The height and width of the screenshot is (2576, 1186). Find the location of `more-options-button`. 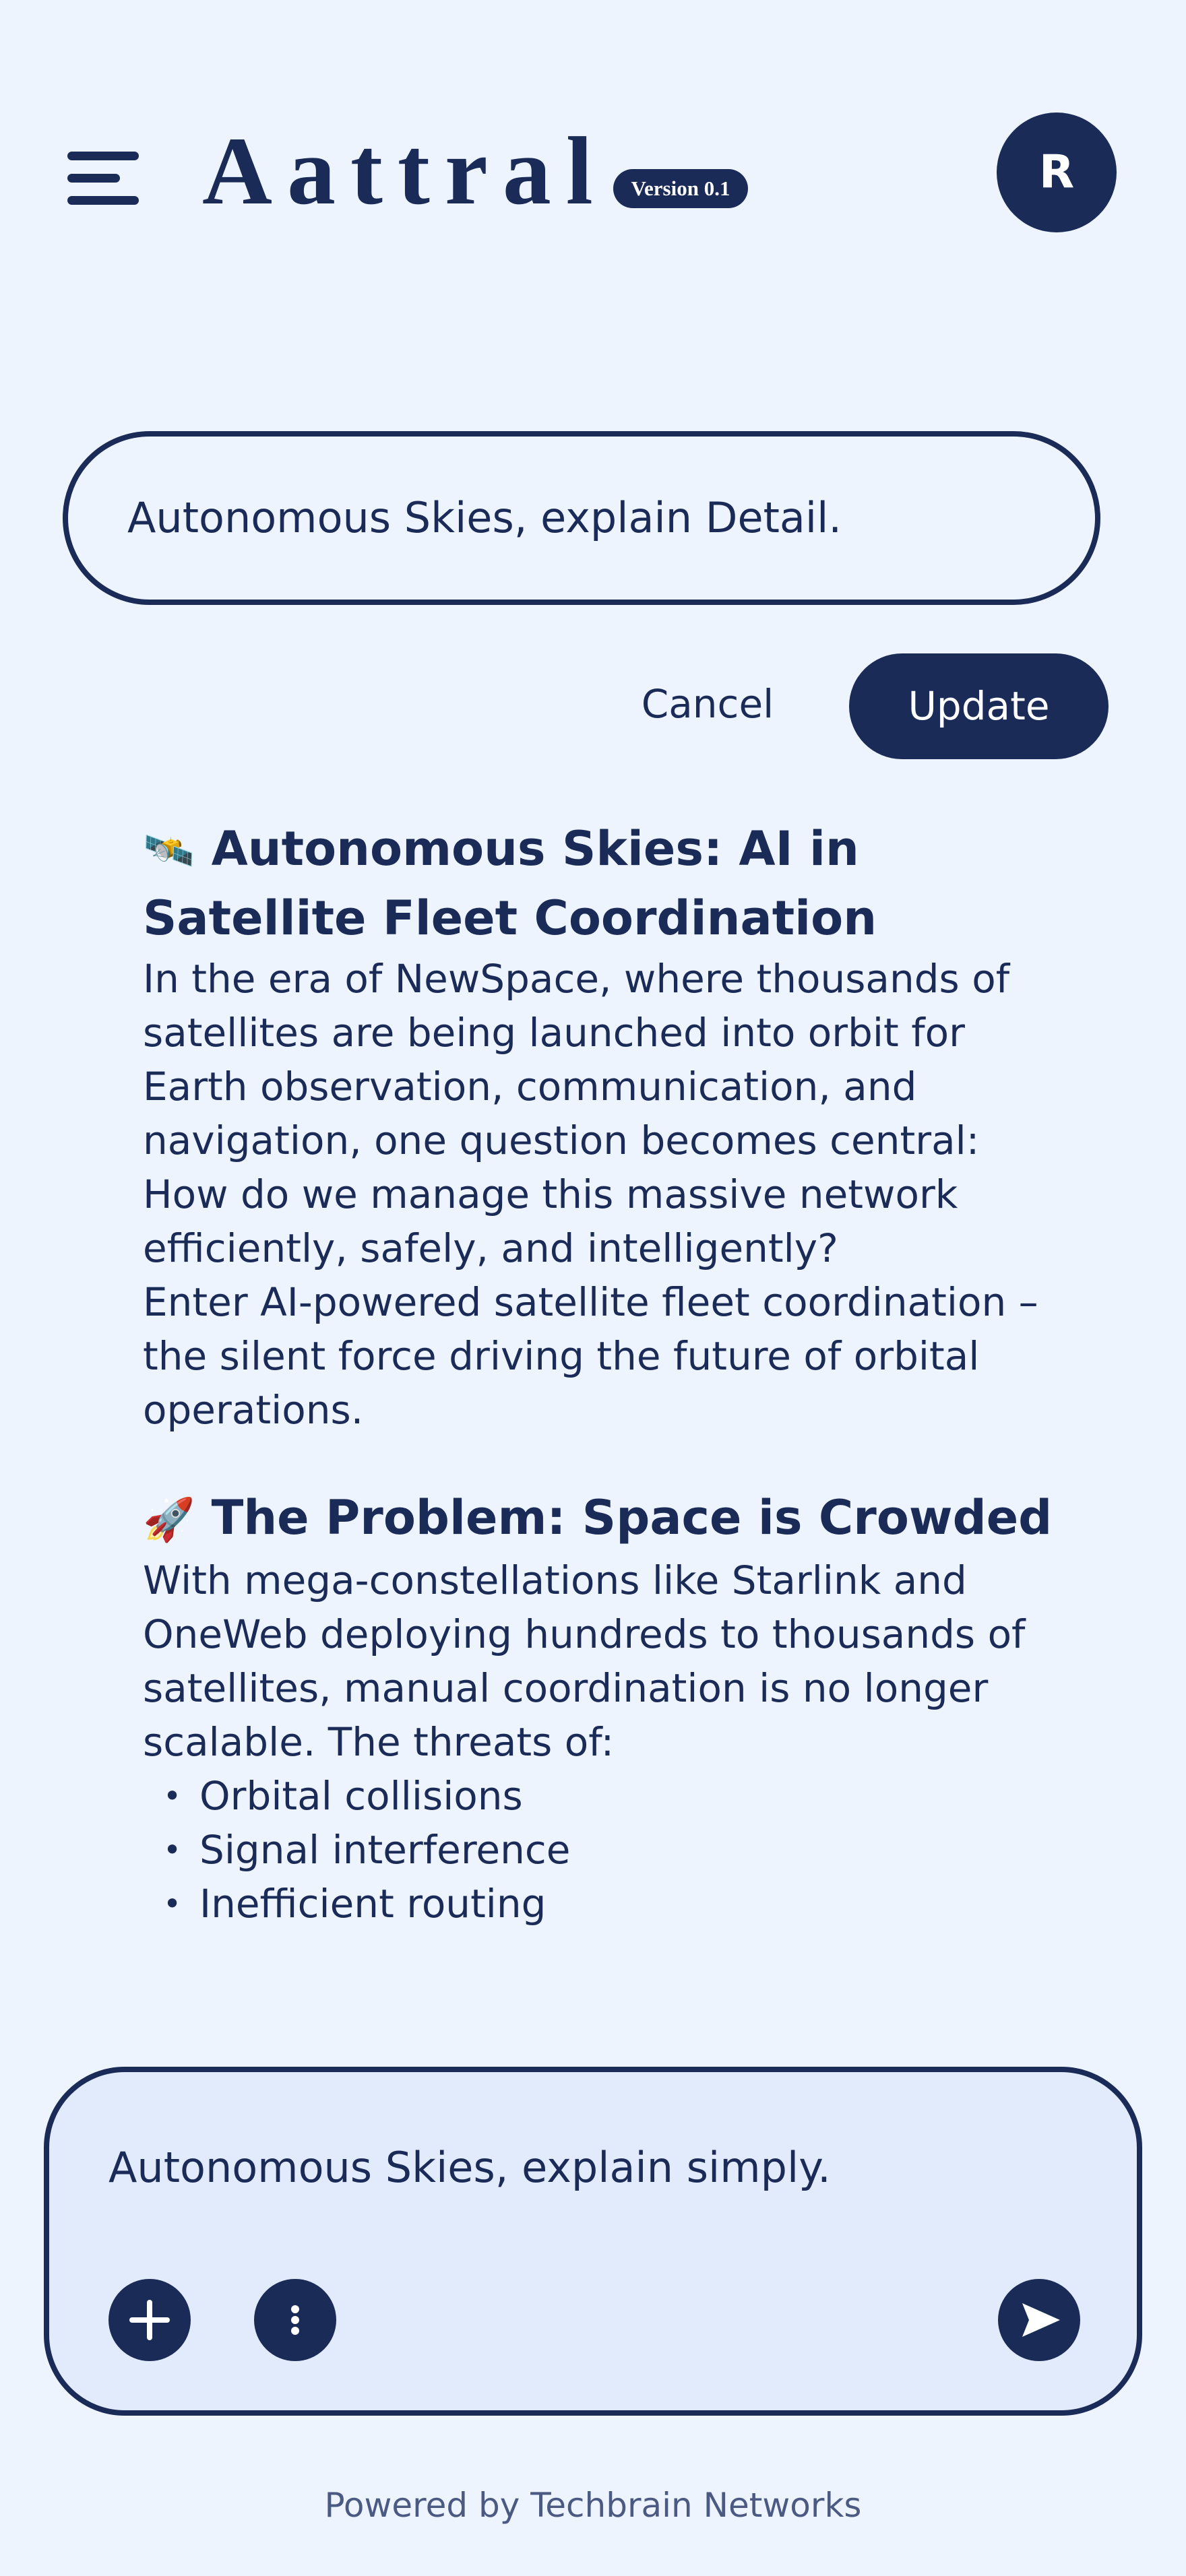

more-options-button is located at coordinates (295, 2320).